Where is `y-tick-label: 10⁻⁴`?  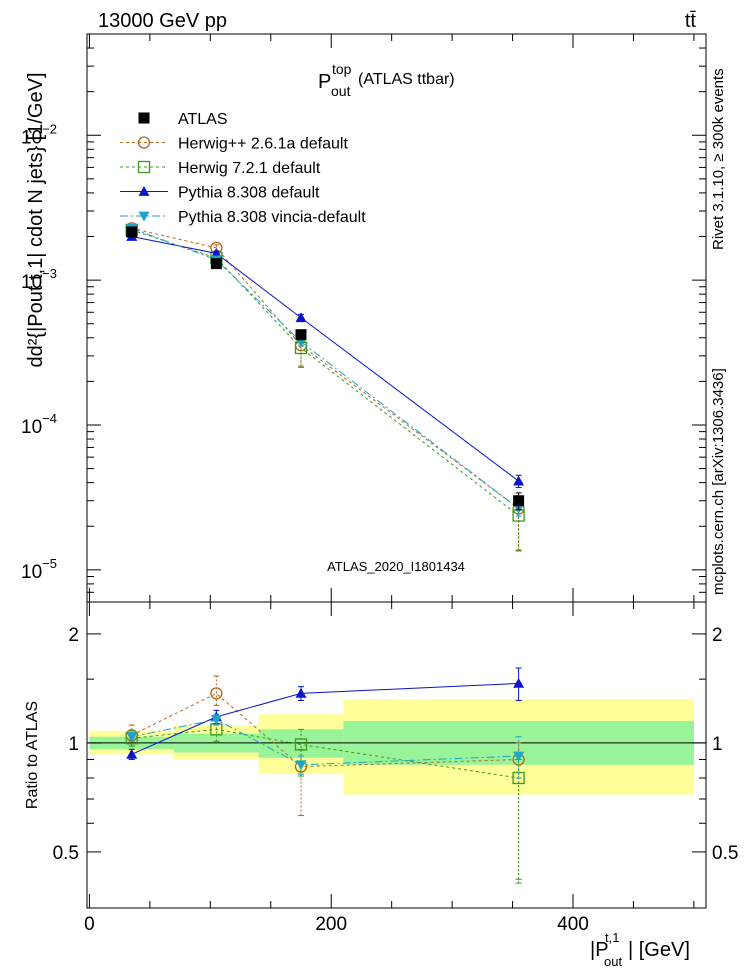 y-tick-label: 10⁻⁴ is located at coordinates (39, 424).